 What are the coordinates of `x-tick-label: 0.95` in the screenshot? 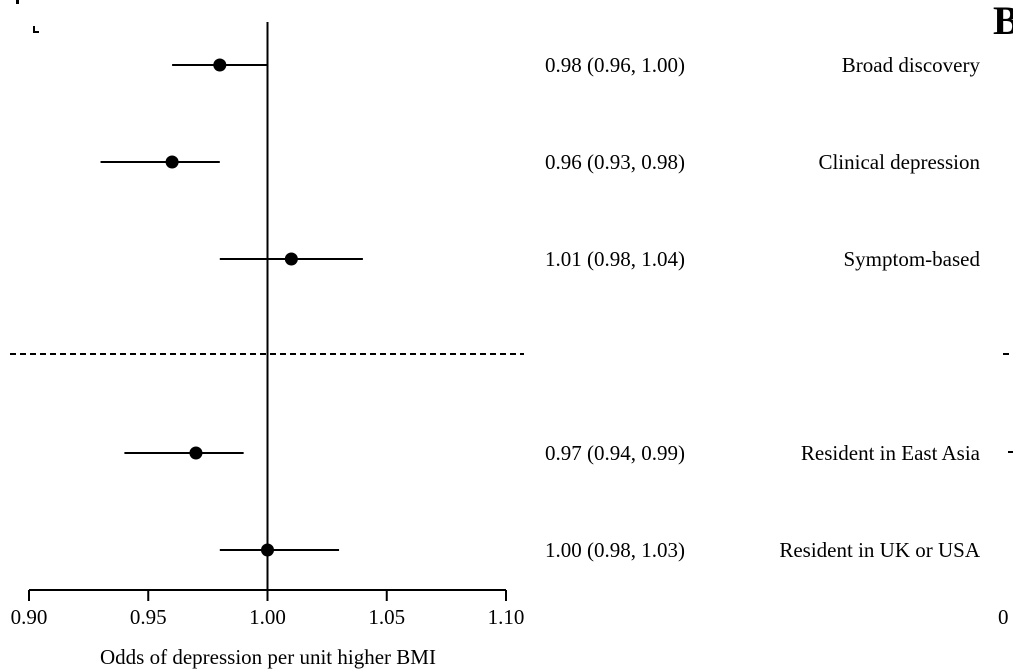 It's located at (148, 617).